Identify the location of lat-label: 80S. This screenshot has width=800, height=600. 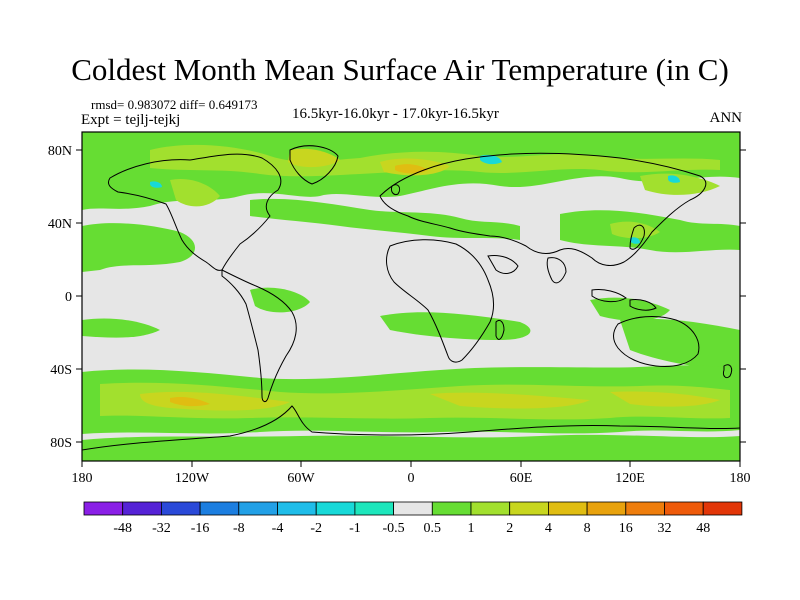
(61, 443).